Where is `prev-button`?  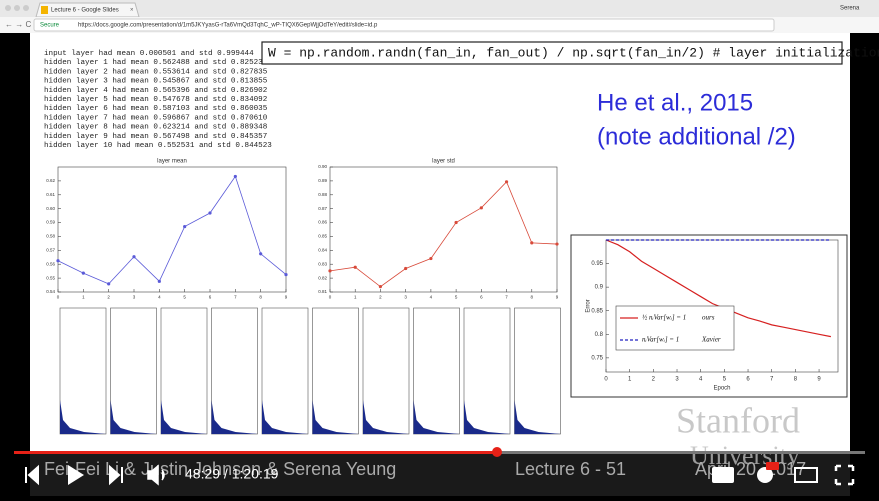 prev-button is located at coordinates (32, 475).